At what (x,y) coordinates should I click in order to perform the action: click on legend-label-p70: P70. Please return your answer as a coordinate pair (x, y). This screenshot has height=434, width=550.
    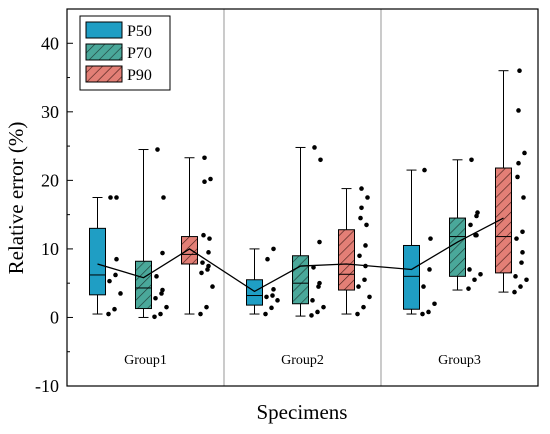
    Looking at the image, I should click on (139, 53).